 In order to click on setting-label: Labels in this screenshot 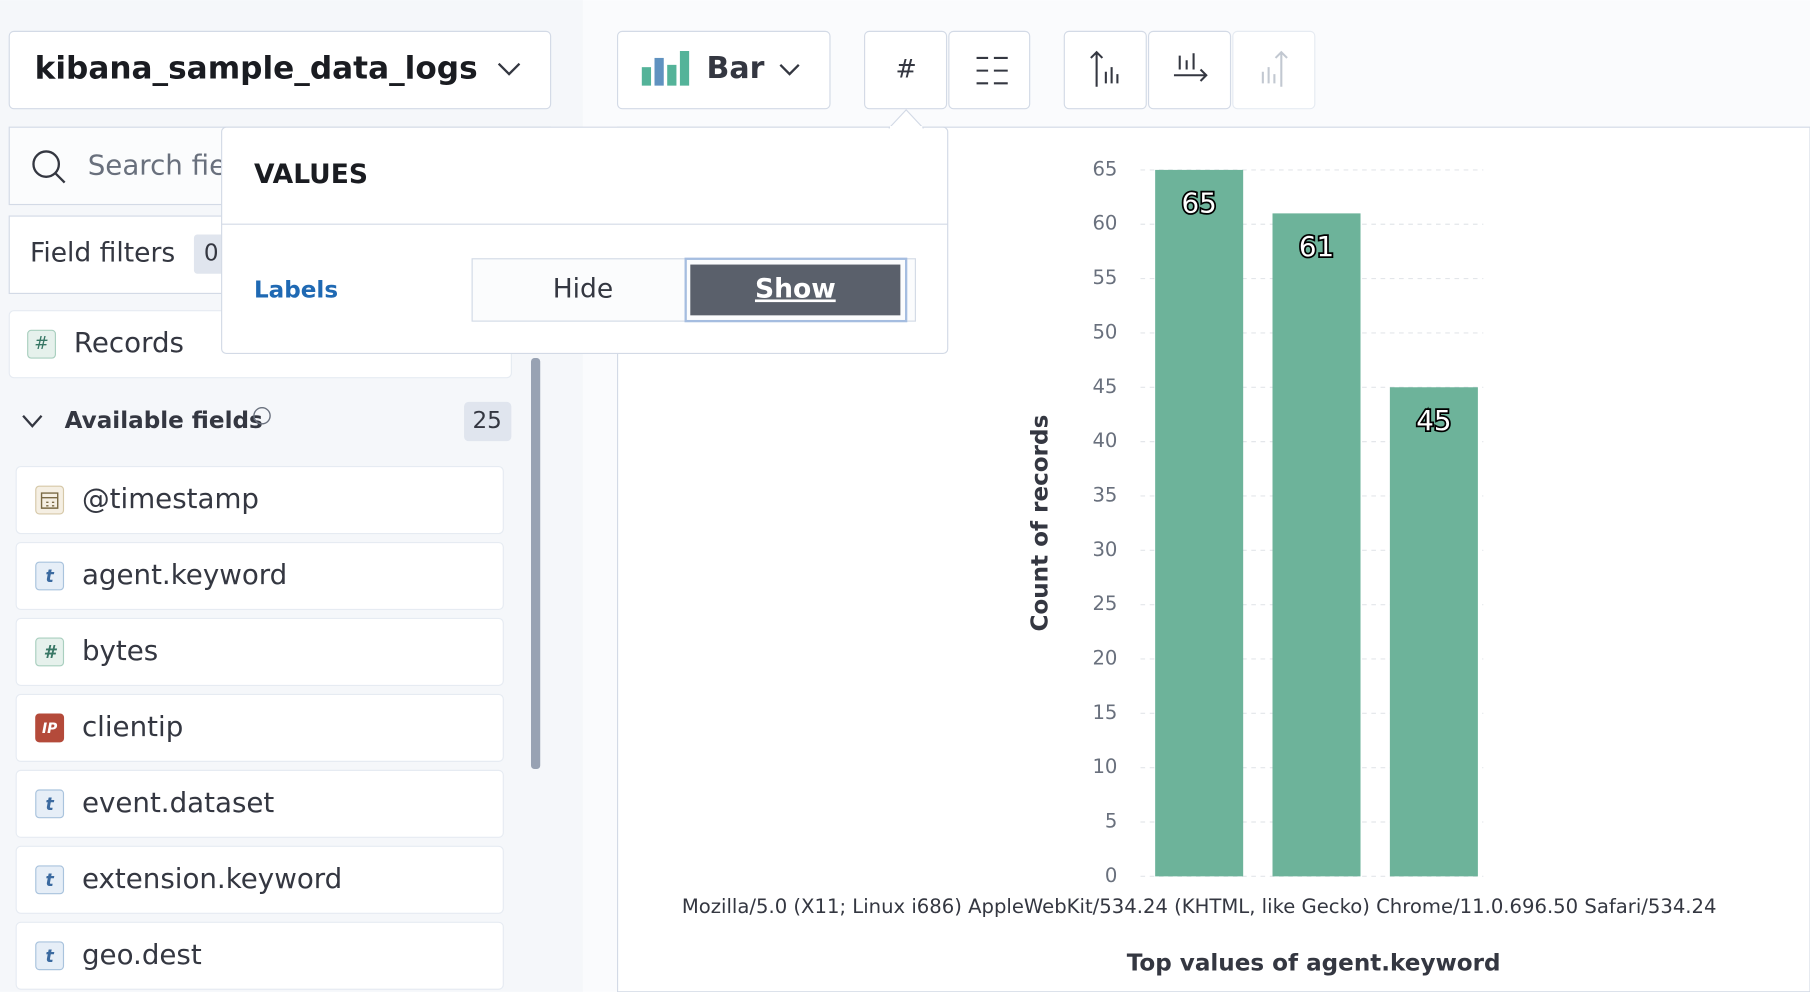, I will do `click(296, 291)`.